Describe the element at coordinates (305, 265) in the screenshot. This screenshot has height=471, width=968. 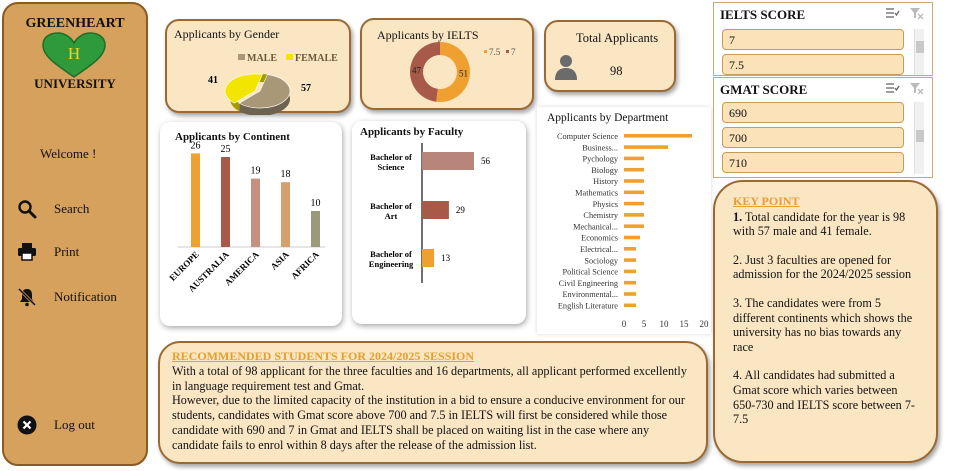
I see `tick-label: AFRICA` at that location.